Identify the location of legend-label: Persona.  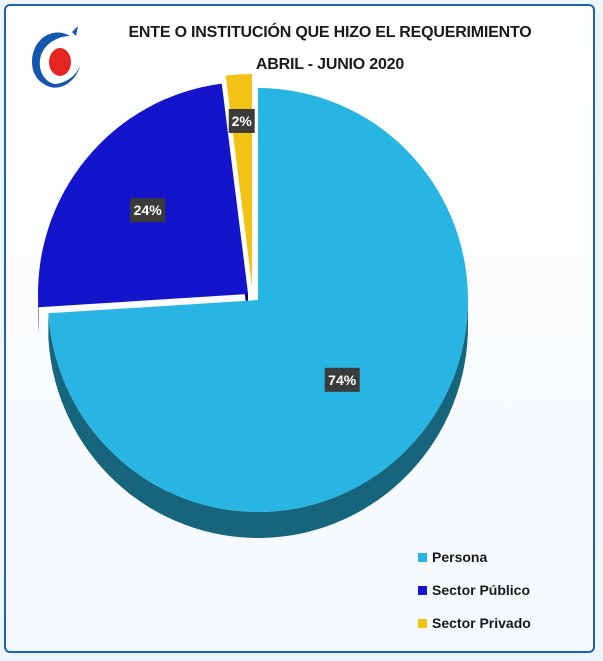
(460, 557).